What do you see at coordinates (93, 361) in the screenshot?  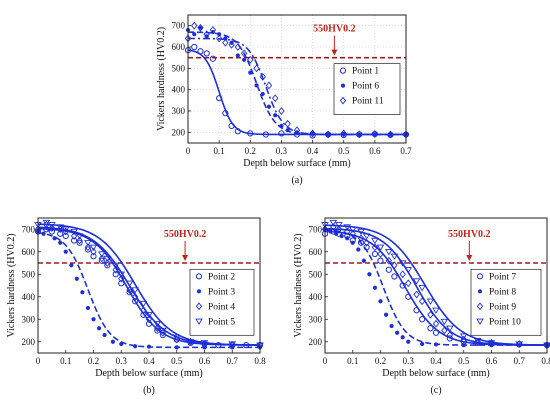 I see `x-tick-label: 0.2` at bounding box center [93, 361].